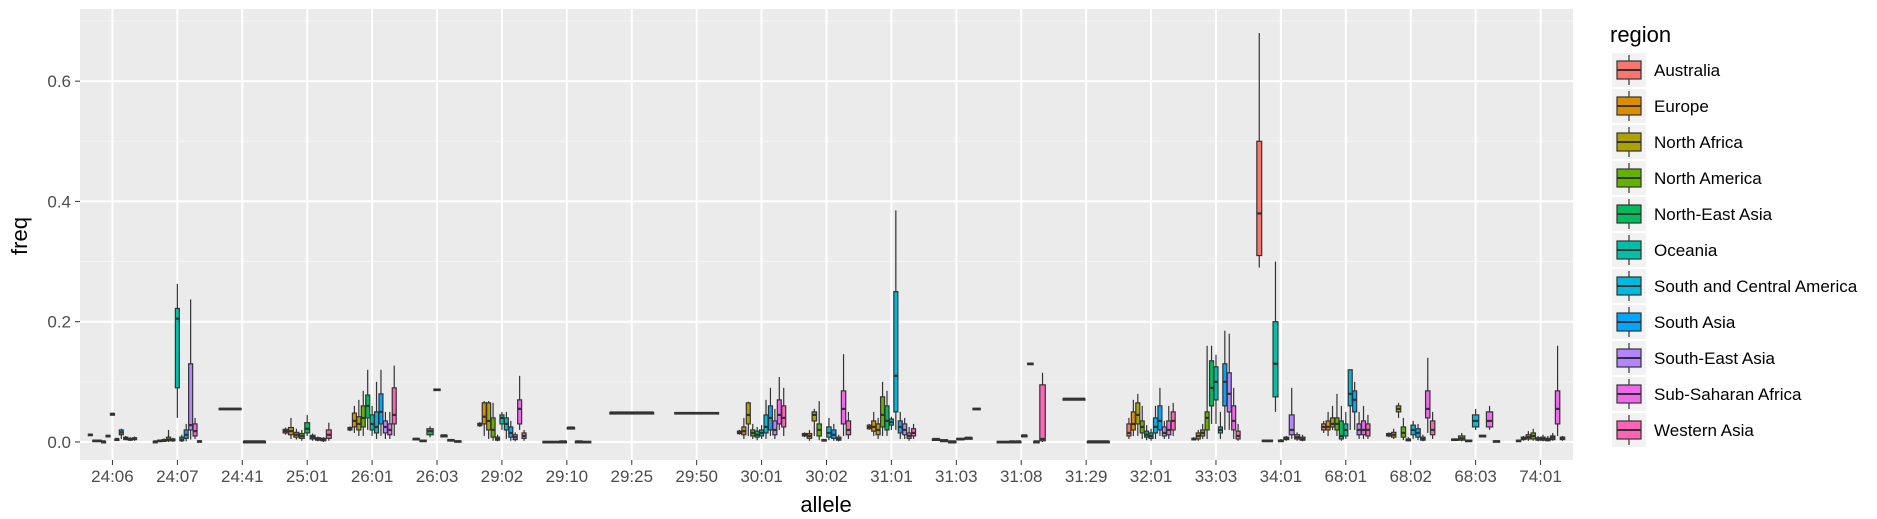 This screenshot has width=1877, height=519. I want to click on legend-item-western-asia: Western Asia, so click(1683, 430).